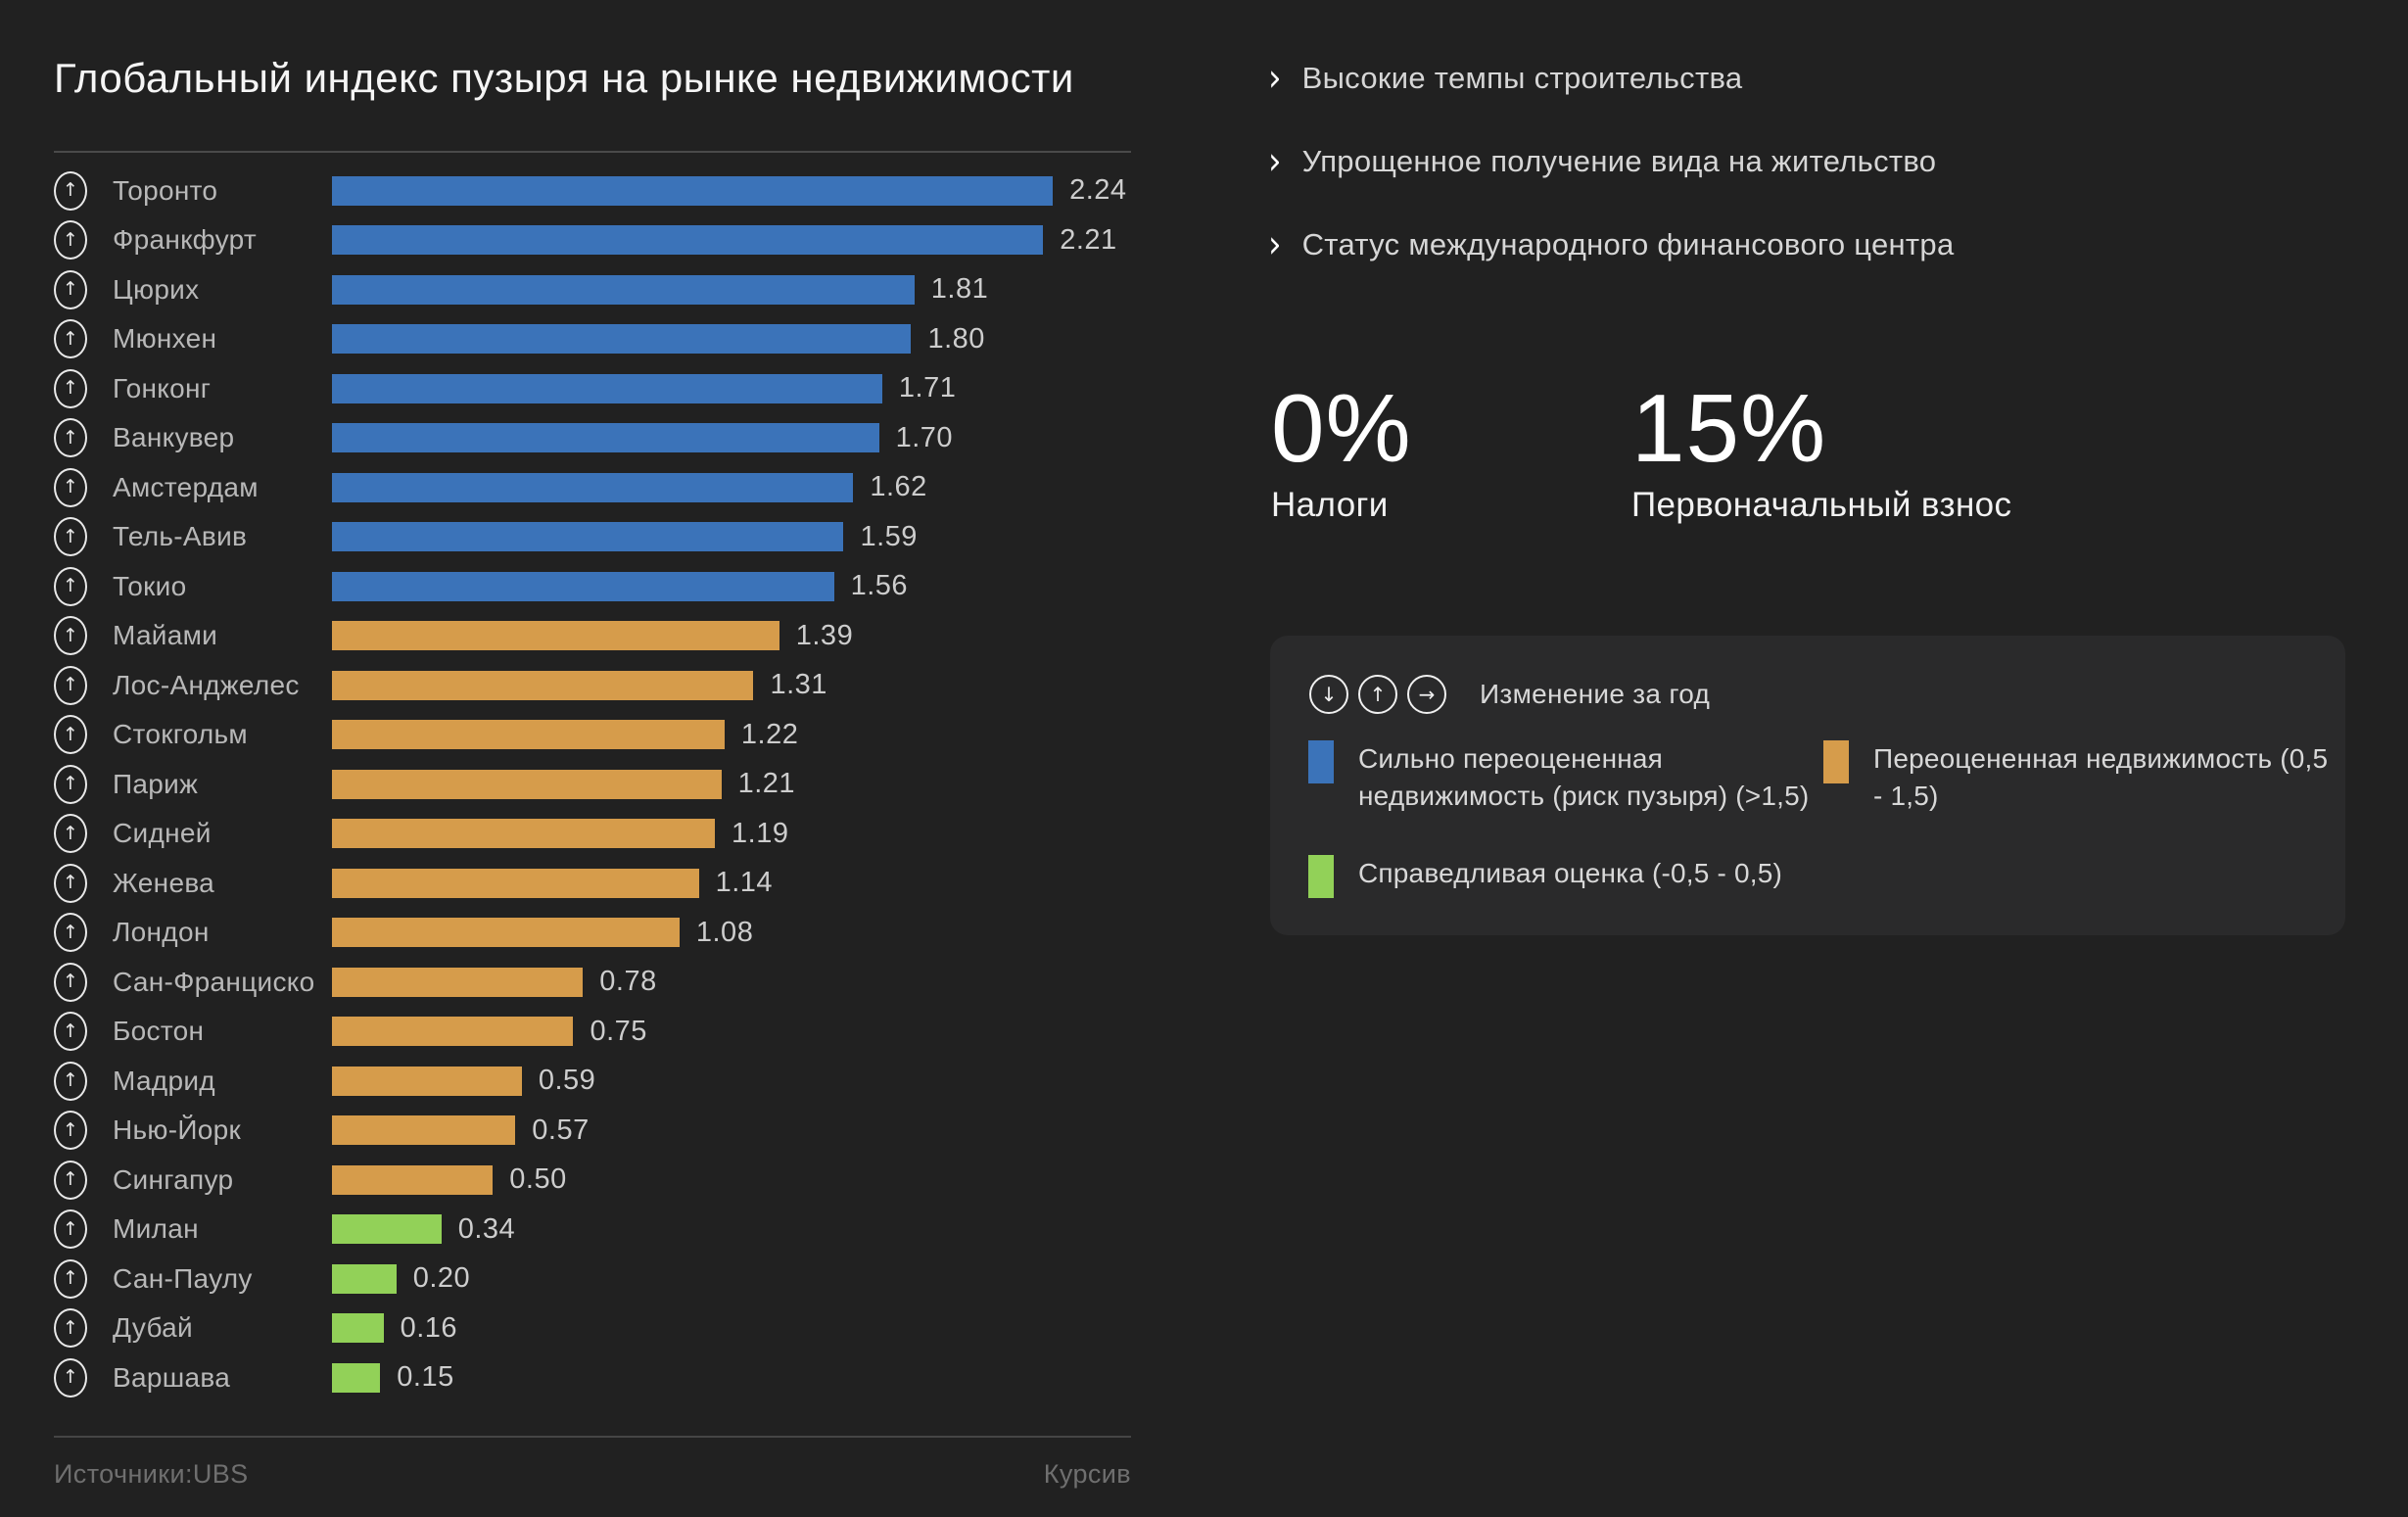  Describe the element at coordinates (429, 1327) in the screenshot. I see `bar-value: 0.16` at that location.